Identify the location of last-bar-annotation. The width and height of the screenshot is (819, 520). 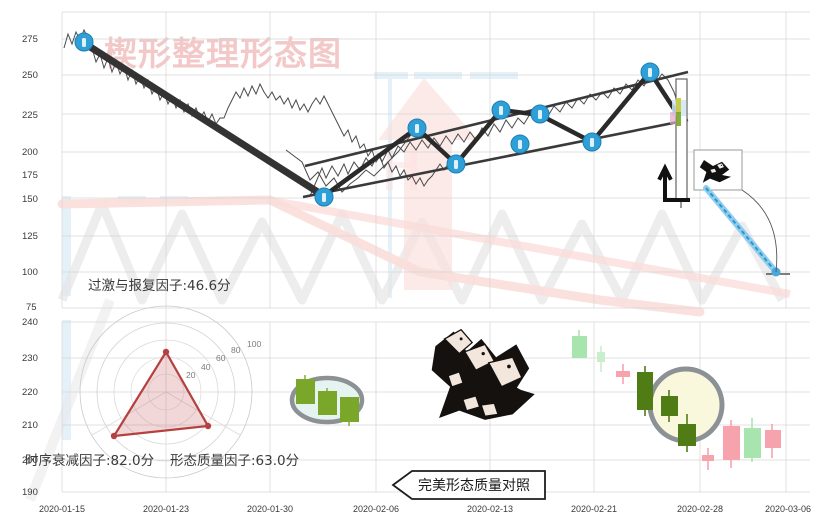
(673, 143).